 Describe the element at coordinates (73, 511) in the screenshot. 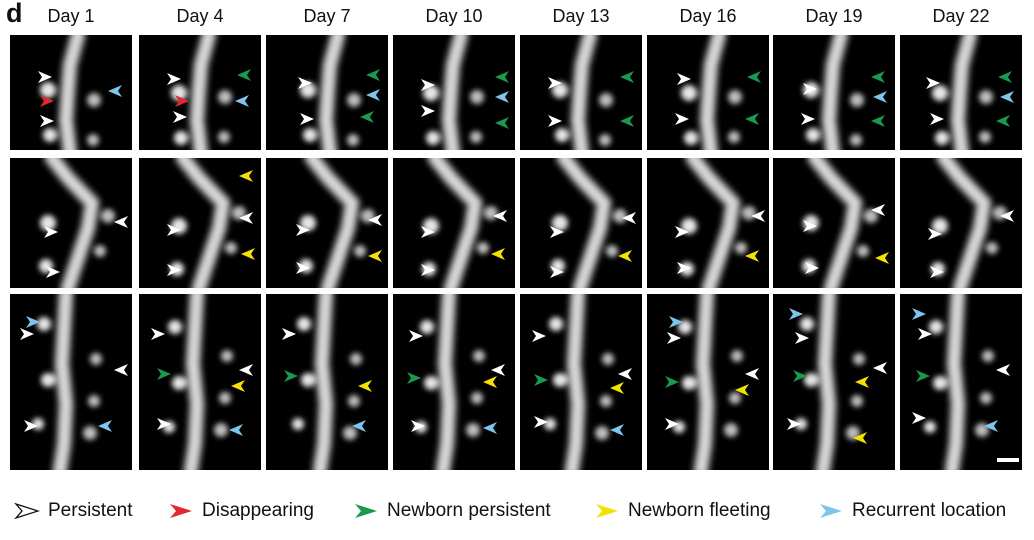

I see `legend-item-persistent: Persistent` at that location.